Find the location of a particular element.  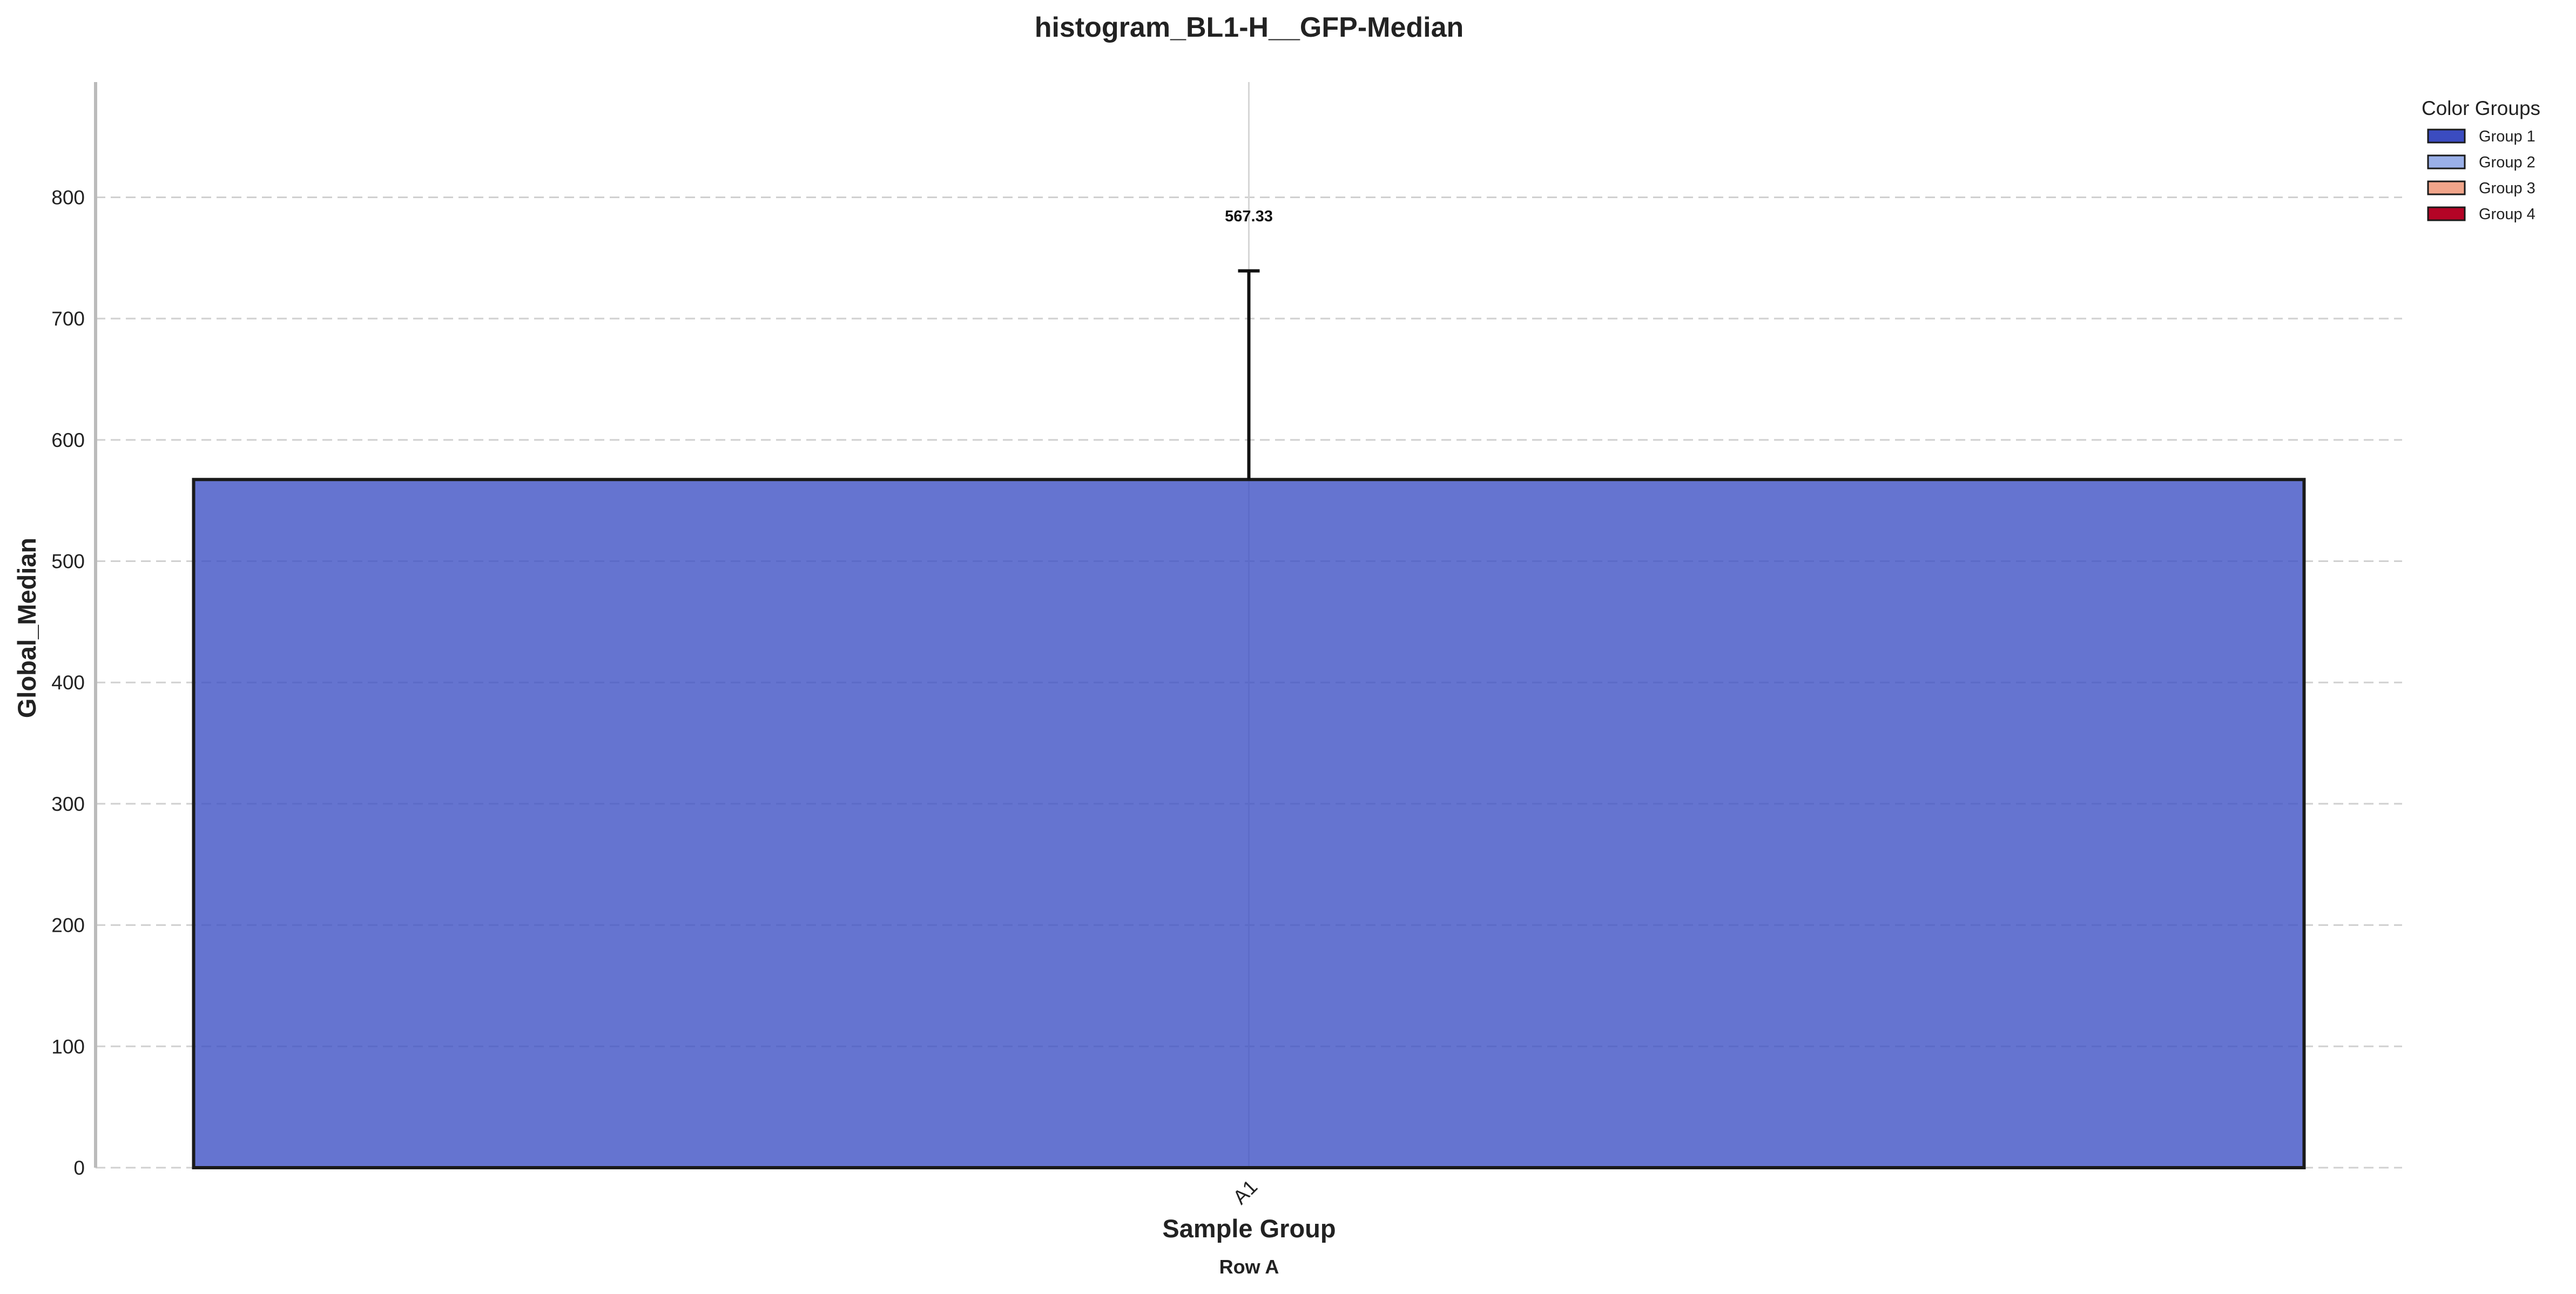

x-tick-label-A1: A1 is located at coordinates (1245, 1193).